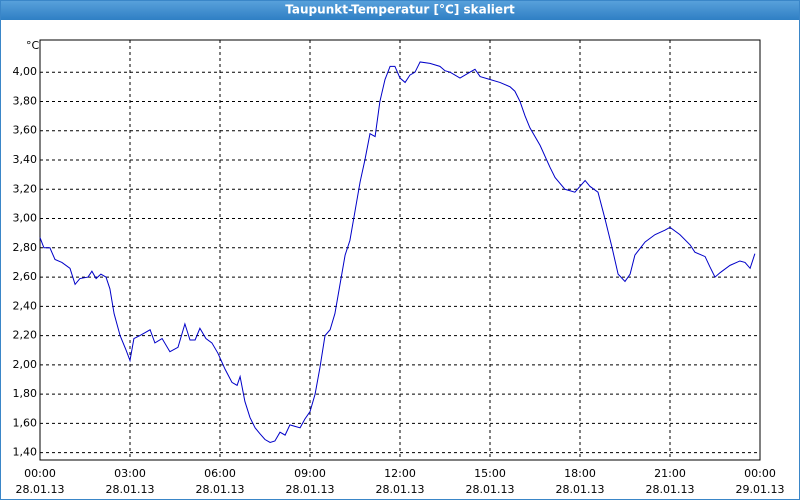 The height and width of the screenshot is (500, 800). I want to click on y-tick-label: 2,80, so click(25, 247).